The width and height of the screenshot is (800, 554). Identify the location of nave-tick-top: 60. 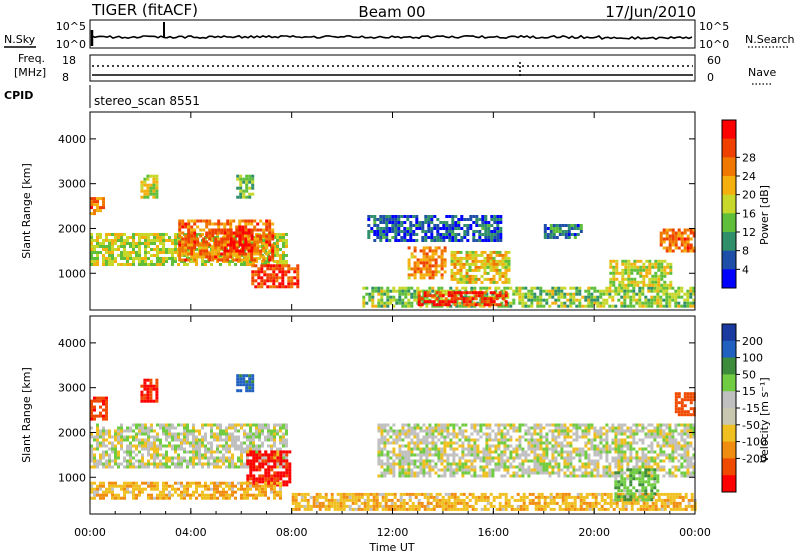
(714, 60).